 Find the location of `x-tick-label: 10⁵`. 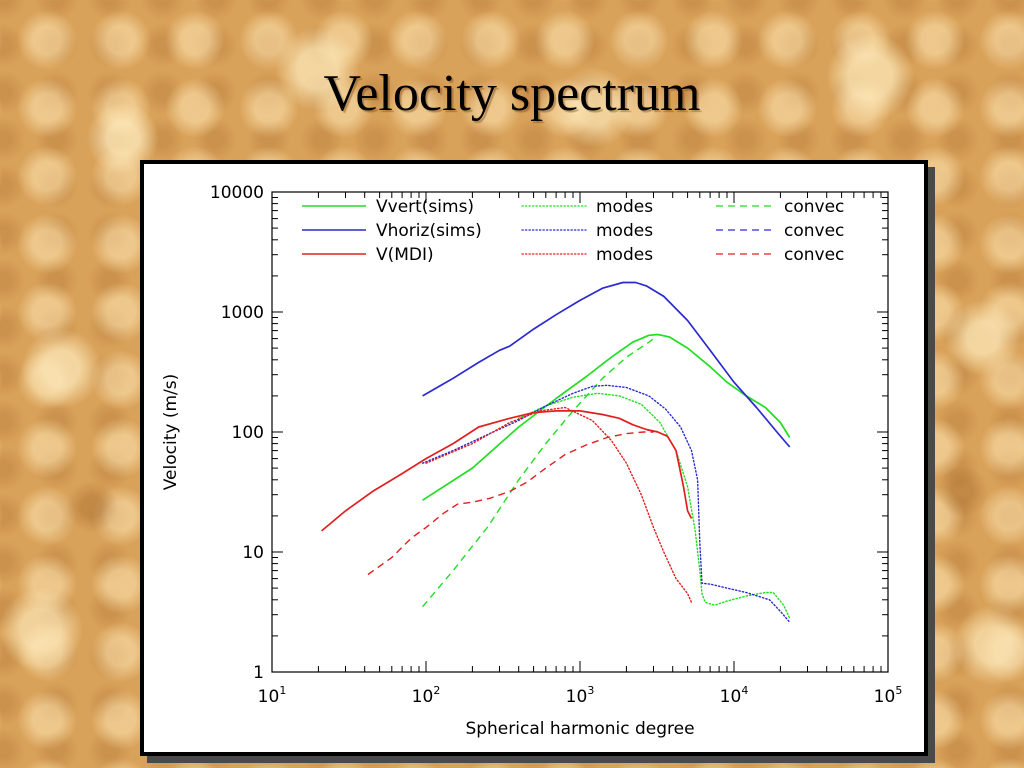

x-tick-label: 10⁵ is located at coordinates (888, 695).